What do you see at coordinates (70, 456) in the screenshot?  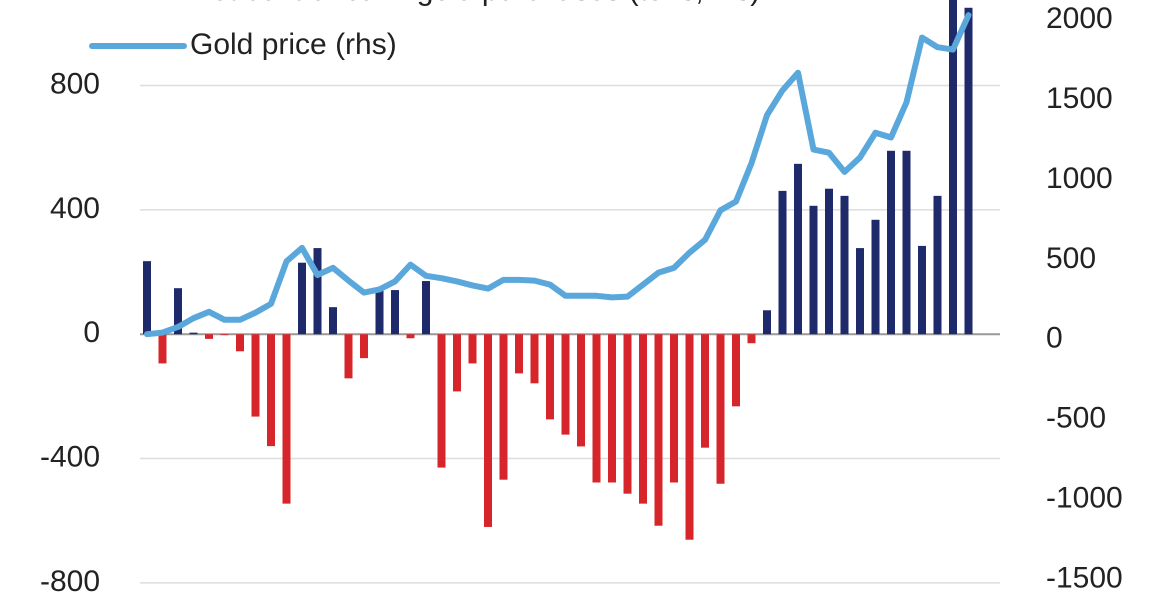 I see `y-tick-label: -400` at bounding box center [70, 456].